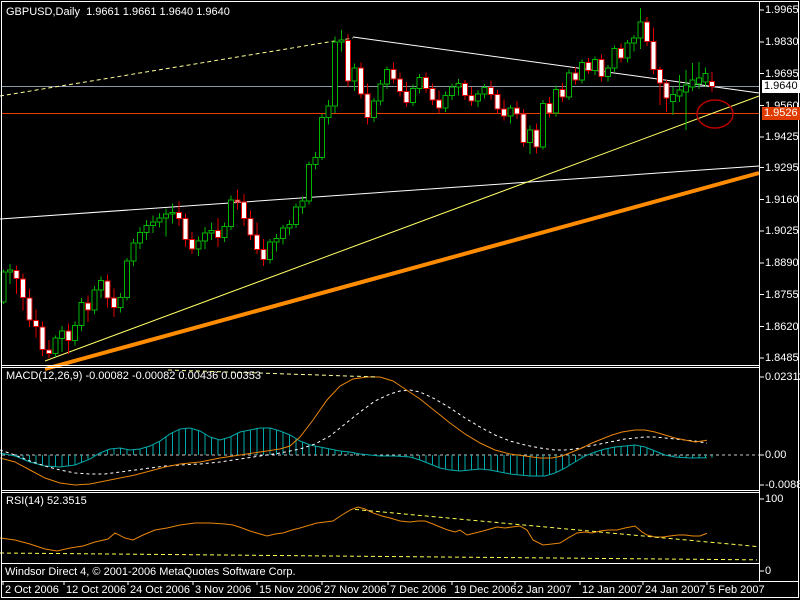  Describe the element at coordinates (715, 114) in the screenshot. I see `alert-ellipse` at that location.